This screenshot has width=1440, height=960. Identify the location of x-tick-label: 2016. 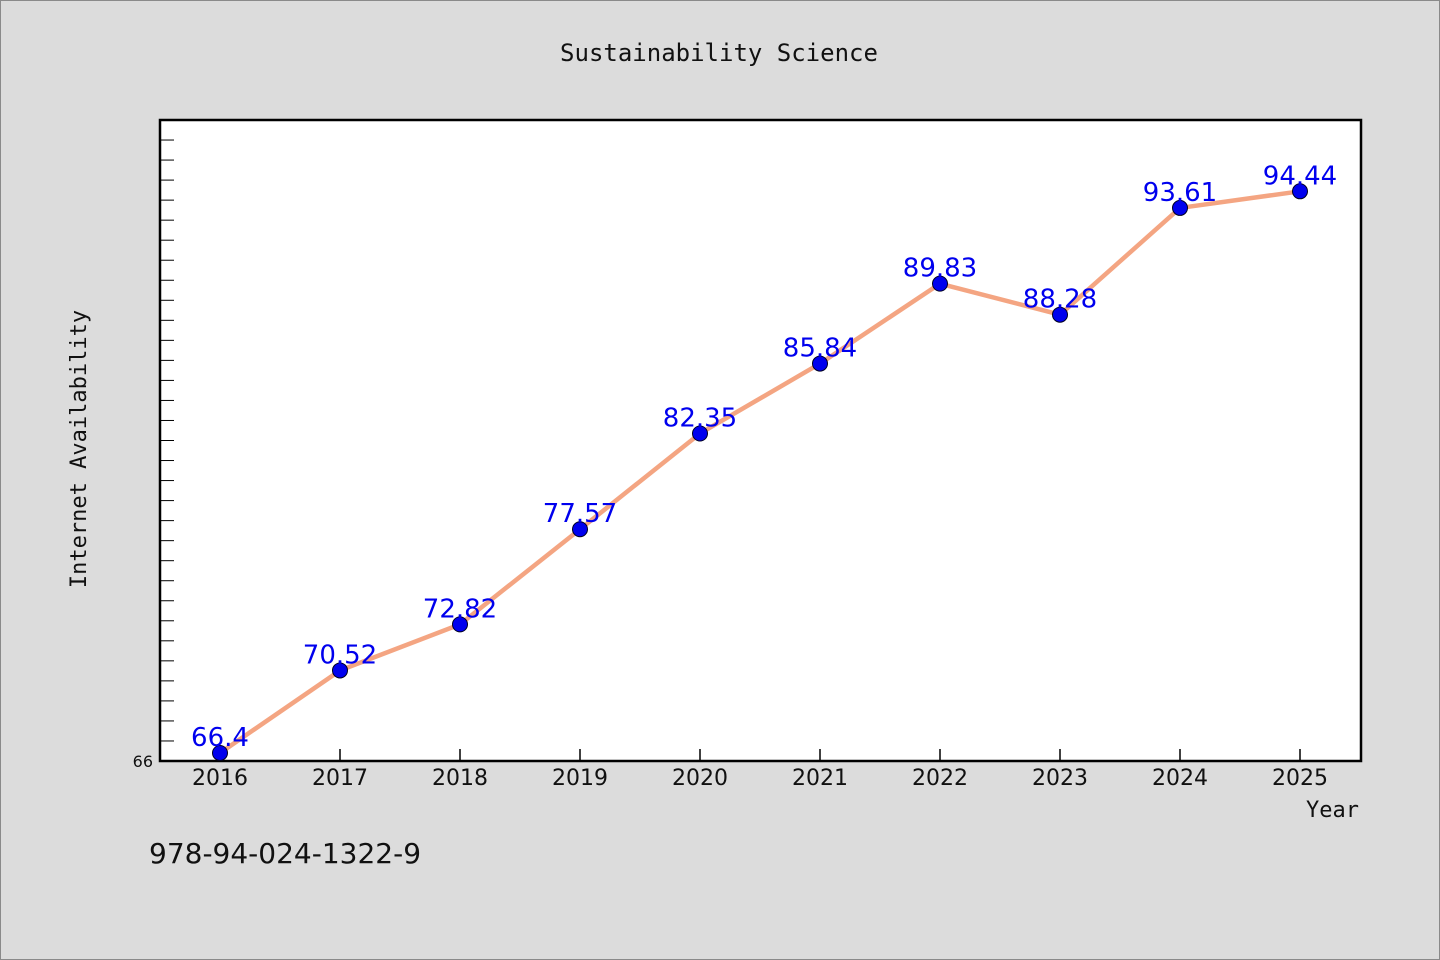
(220, 778).